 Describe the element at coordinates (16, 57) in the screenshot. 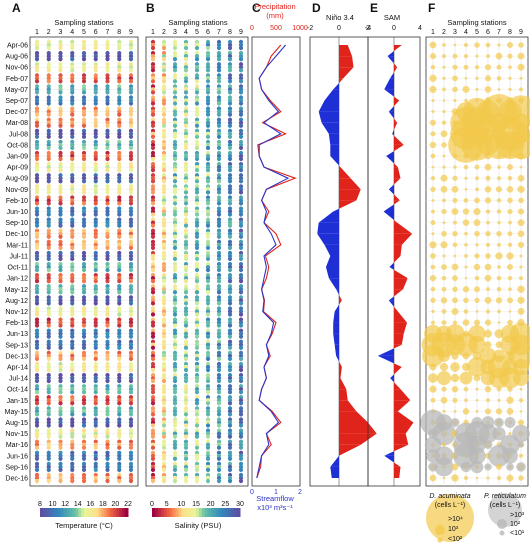

I see `month-label: Aug-06` at that location.